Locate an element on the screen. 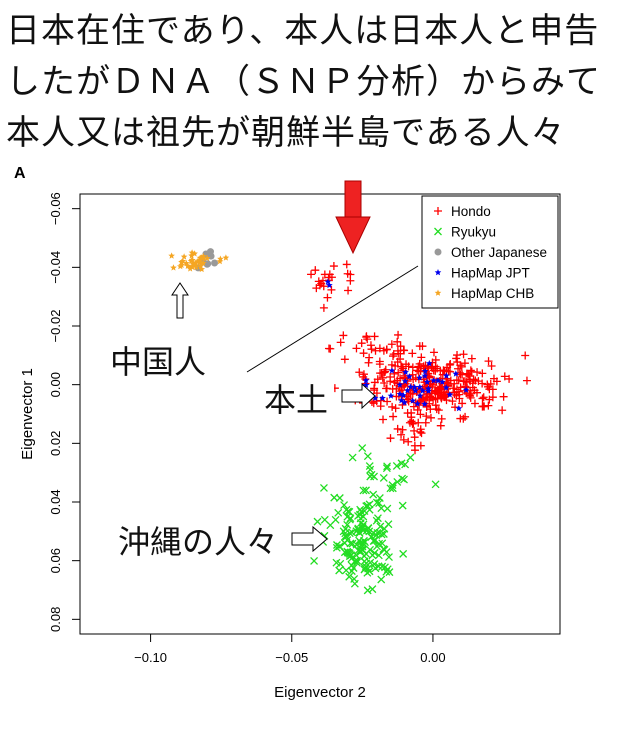 This screenshot has width=632, height=744. y-tick-label: −0.04 is located at coordinates (55, 267).